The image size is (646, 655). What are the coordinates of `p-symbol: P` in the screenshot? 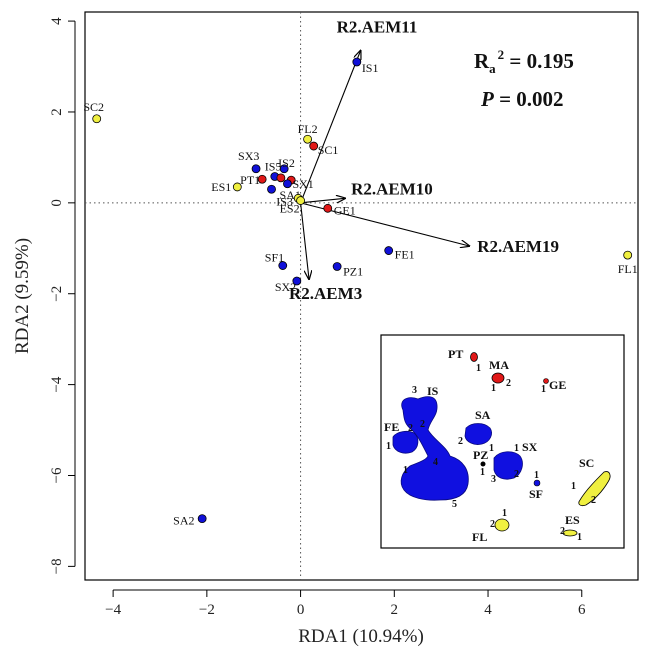 It's located at (487, 99).